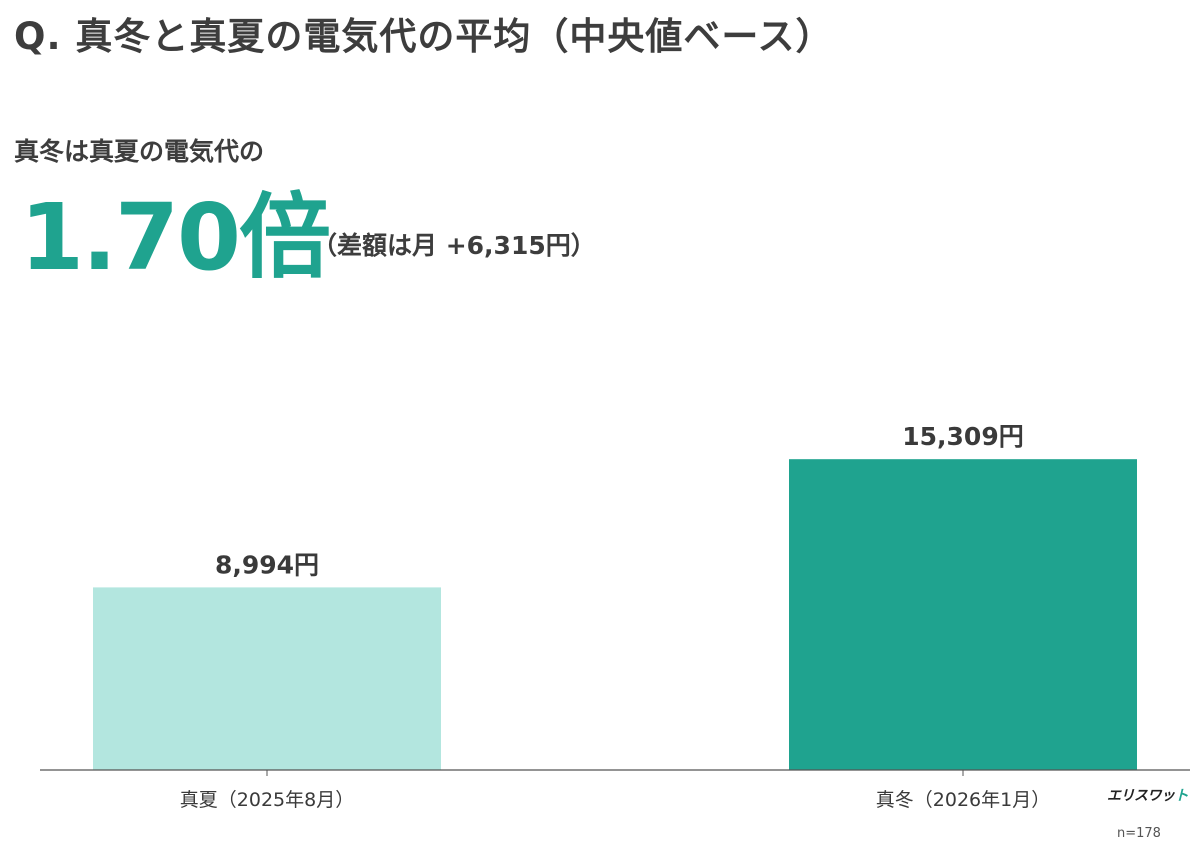 The width and height of the screenshot is (1200, 844). Describe the element at coordinates (1141, 796) in the screenshot. I see `logo-text: エリスワッ` at that location.